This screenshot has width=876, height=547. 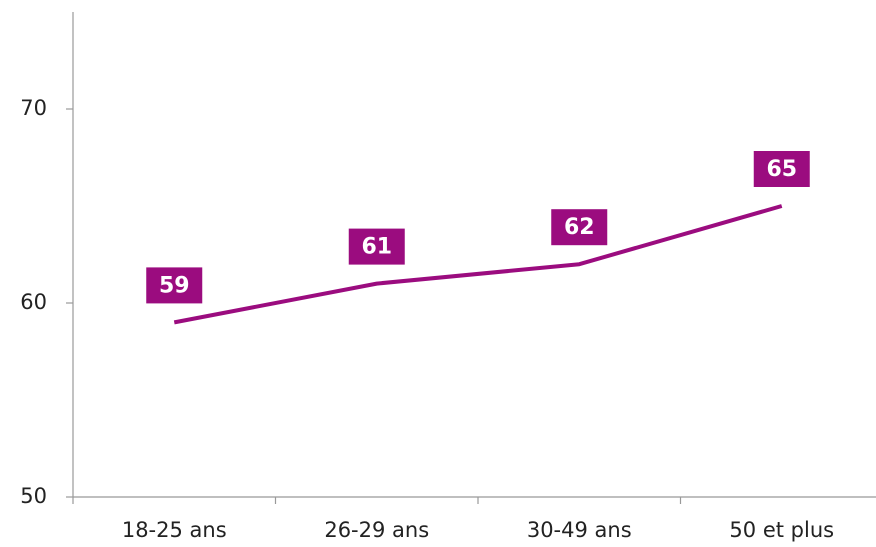 What do you see at coordinates (781, 530) in the screenshot?
I see `x-tick-label: 50 et plus` at bounding box center [781, 530].